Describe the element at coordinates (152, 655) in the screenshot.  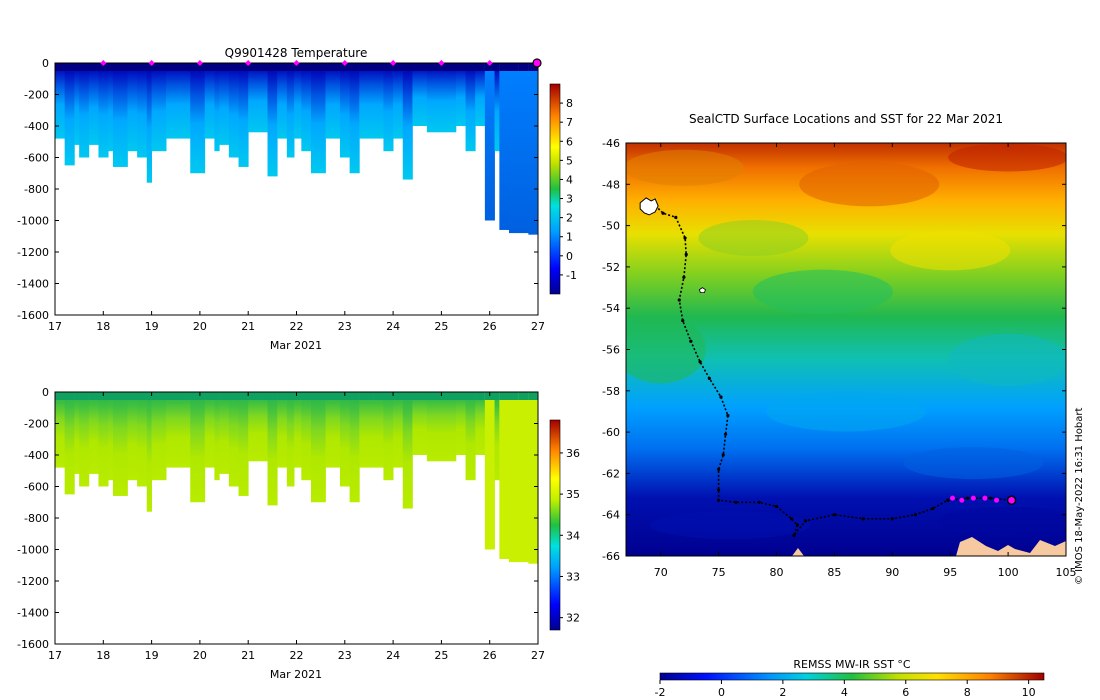
I see `x-tick-label: 19` at that location.